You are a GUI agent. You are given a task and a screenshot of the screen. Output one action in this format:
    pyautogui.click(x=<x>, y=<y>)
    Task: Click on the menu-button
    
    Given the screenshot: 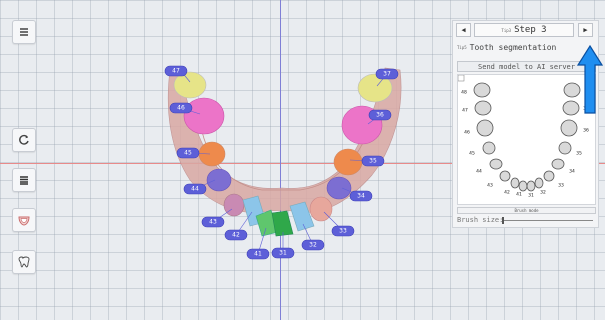 What is the action you would take?
    pyautogui.click(x=24, y=32)
    